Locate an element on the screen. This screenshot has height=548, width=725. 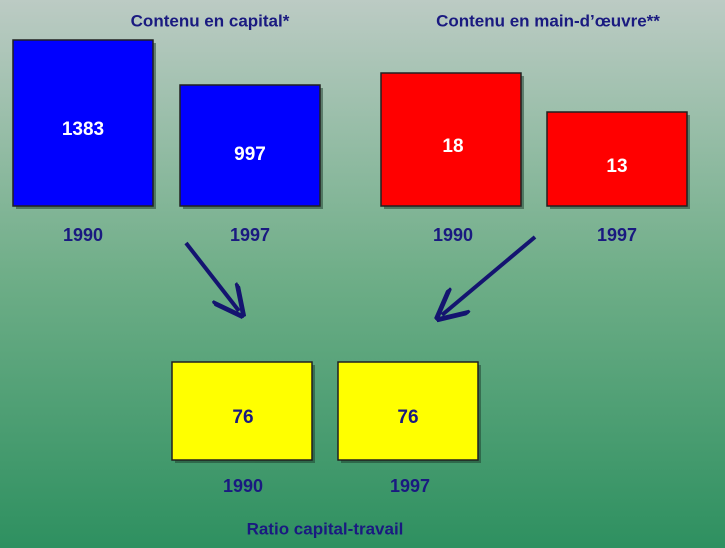
box-value: 18 is located at coordinates (452, 146).